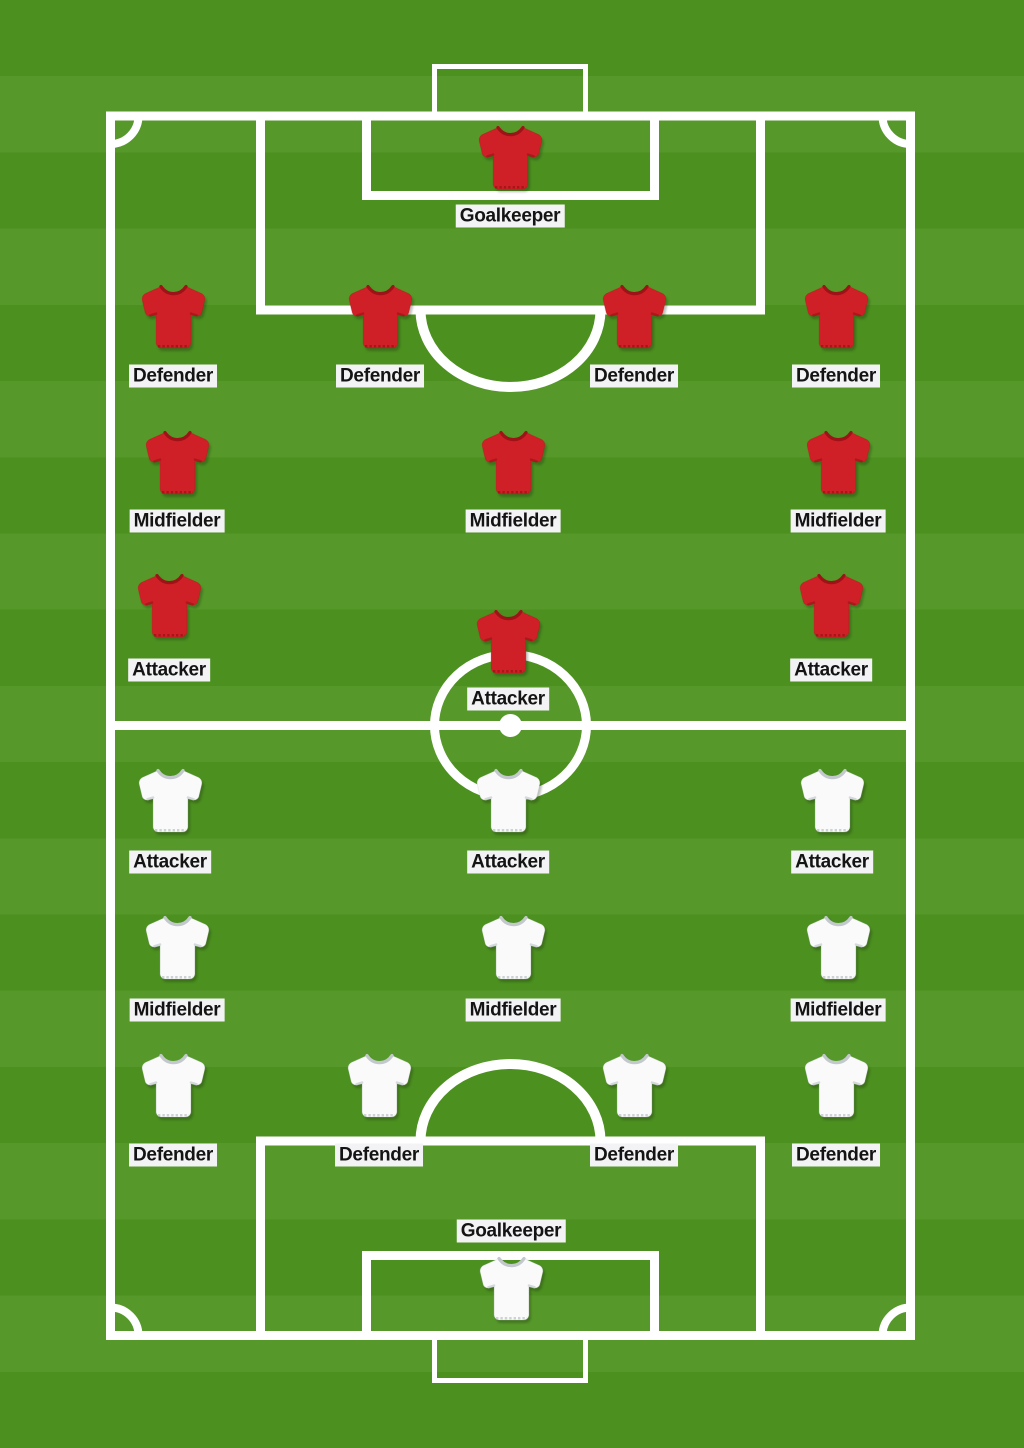  I want to click on goal-area-top, so click(510, 158).